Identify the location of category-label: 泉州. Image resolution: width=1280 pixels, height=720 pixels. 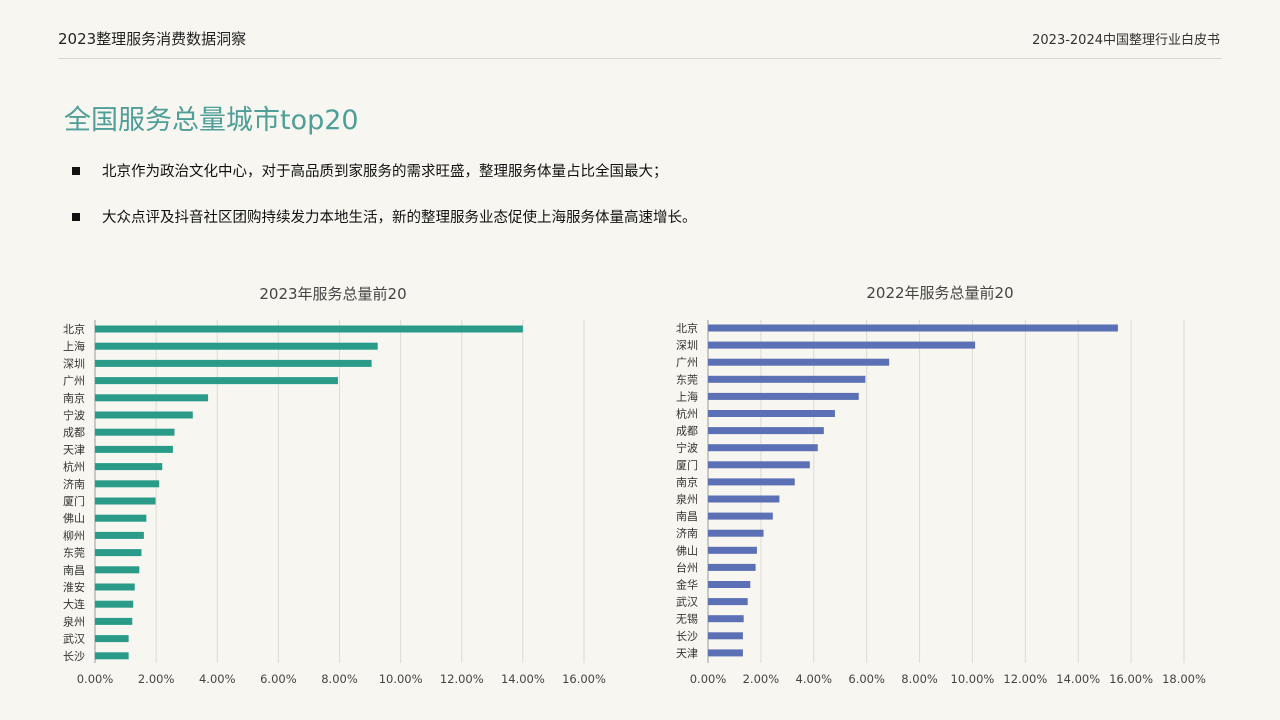
(687, 499).